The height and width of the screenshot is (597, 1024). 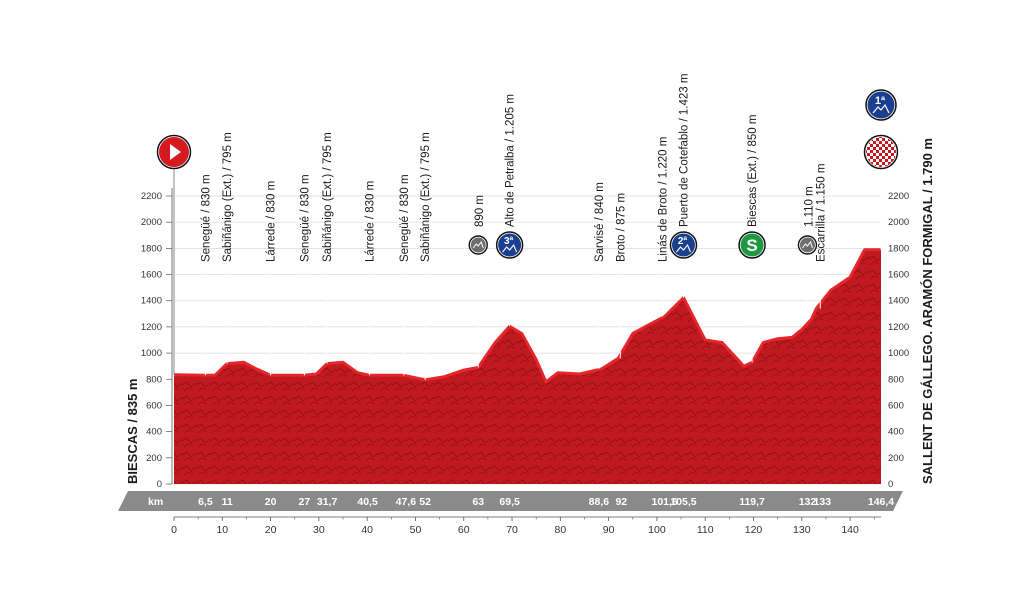 I want to click on km-marker-label: 88,6, so click(x=599, y=502).